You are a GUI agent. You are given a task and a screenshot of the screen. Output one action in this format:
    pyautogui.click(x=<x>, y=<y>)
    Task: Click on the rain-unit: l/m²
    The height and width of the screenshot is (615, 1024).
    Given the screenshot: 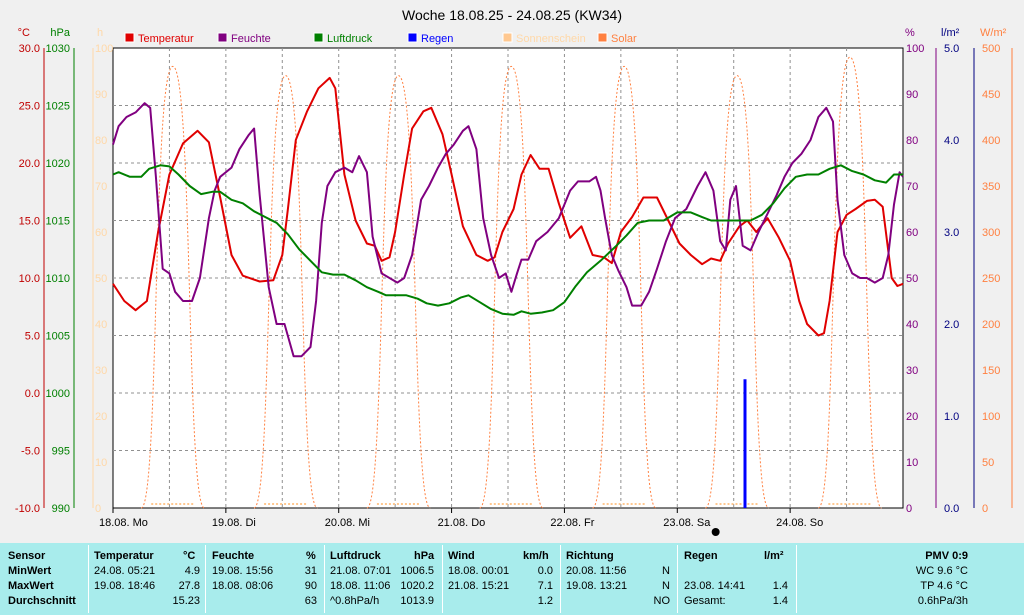 What is the action you would take?
    pyautogui.click(x=774, y=556)
    